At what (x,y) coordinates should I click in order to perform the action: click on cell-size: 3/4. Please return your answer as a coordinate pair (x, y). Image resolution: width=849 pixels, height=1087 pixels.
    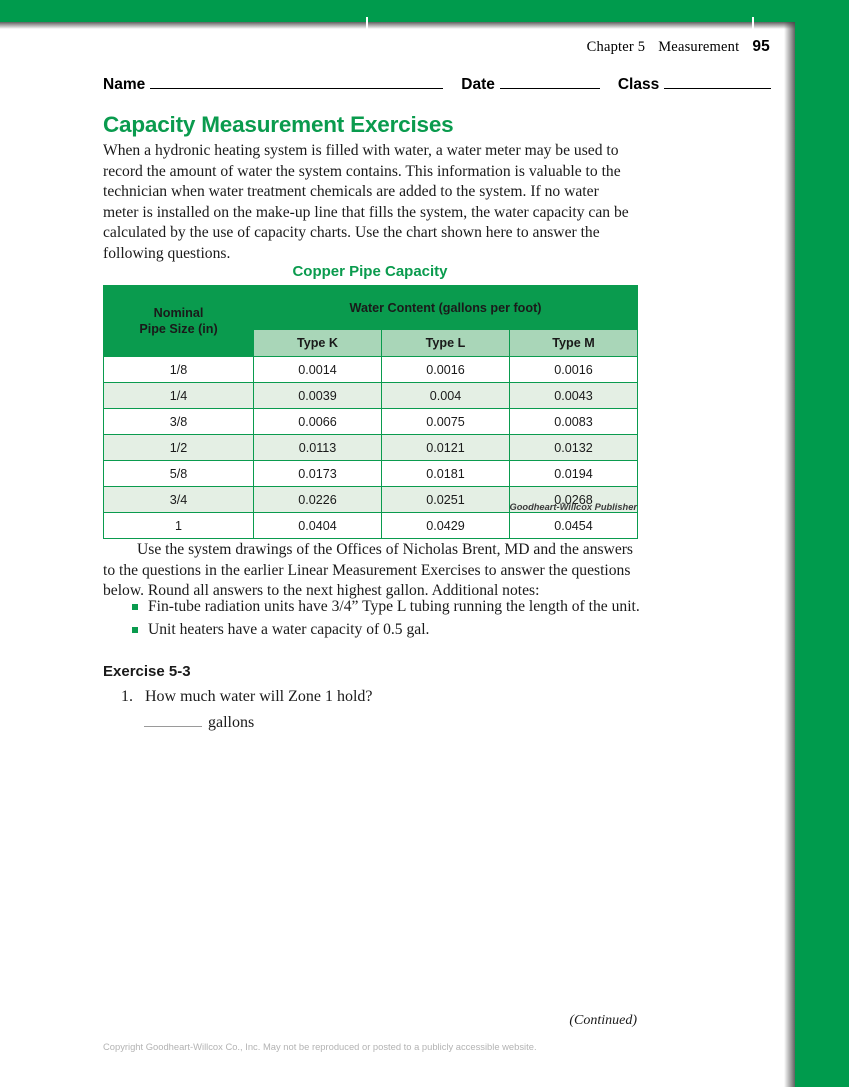
    Looking at the image, I should click on (178, 499).